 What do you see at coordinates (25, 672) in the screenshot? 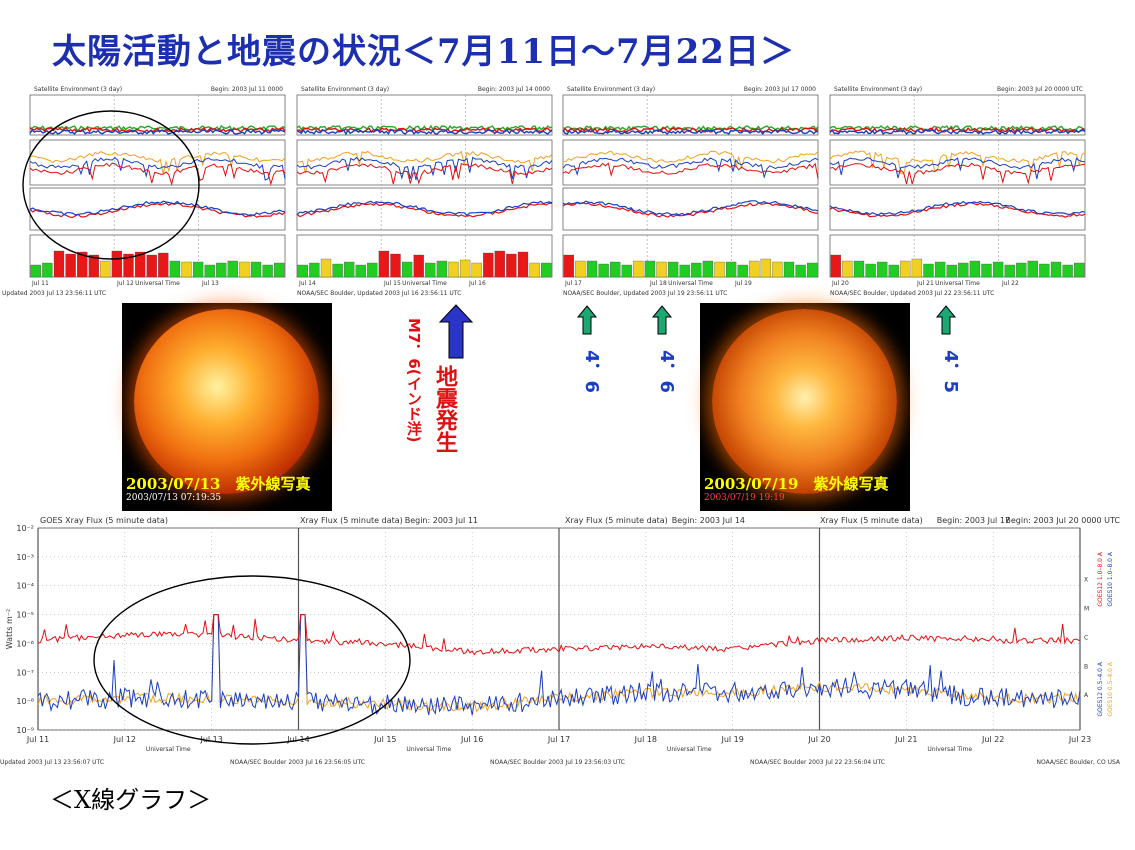
I see `y-tick-label: 10⁻⁷` at bounding box center [25, 672].